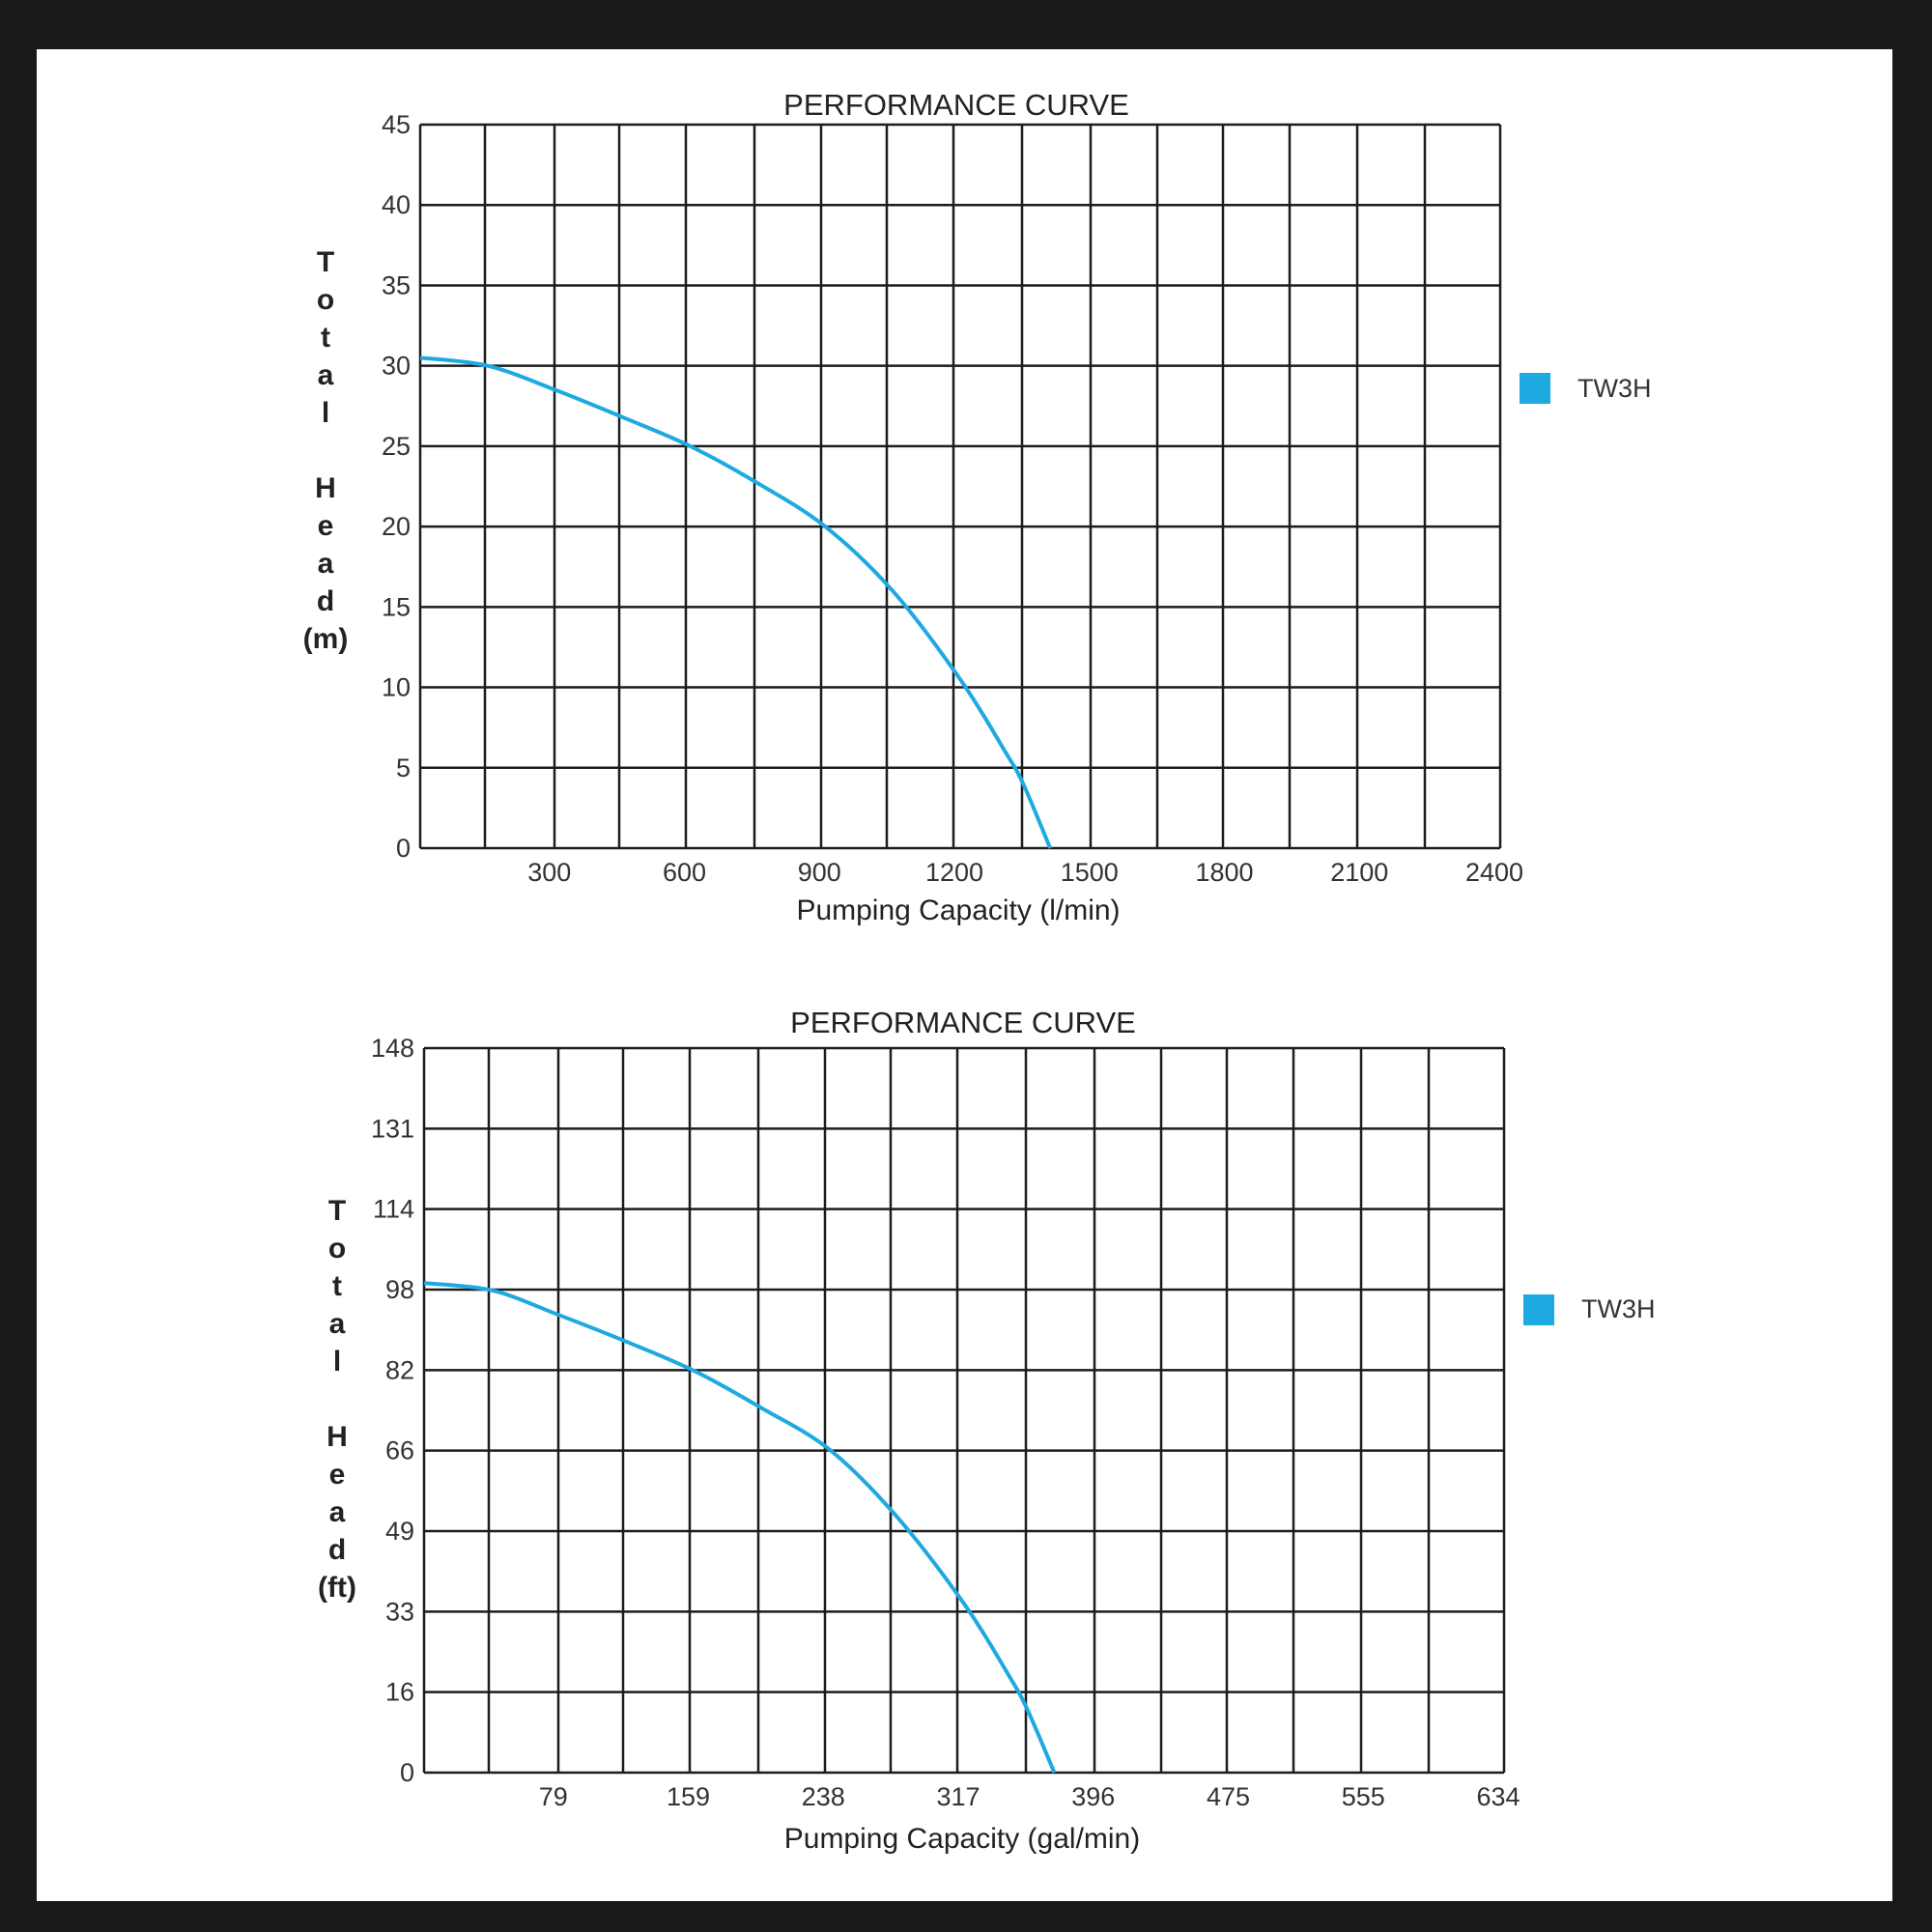 This screenshot has height=1932, width=1932. Describe the element at coordinates (962, 1839) in the screenshot. I see `x-axis-label: Pumping Capacity (gal/min)` at that location.